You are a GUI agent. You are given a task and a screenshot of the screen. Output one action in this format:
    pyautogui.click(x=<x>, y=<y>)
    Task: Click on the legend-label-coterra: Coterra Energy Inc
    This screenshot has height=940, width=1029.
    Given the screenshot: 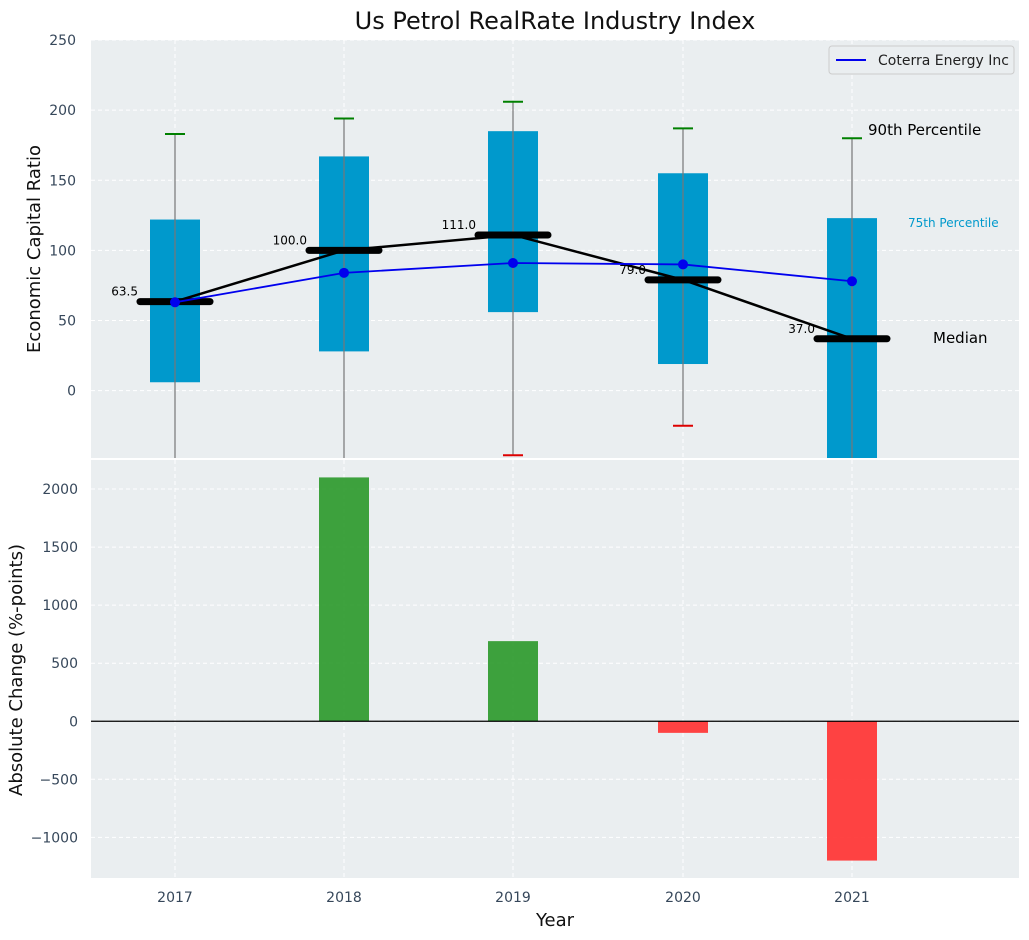 What is the action you would take?
    pyautogui.click(x=943, y=61)
    